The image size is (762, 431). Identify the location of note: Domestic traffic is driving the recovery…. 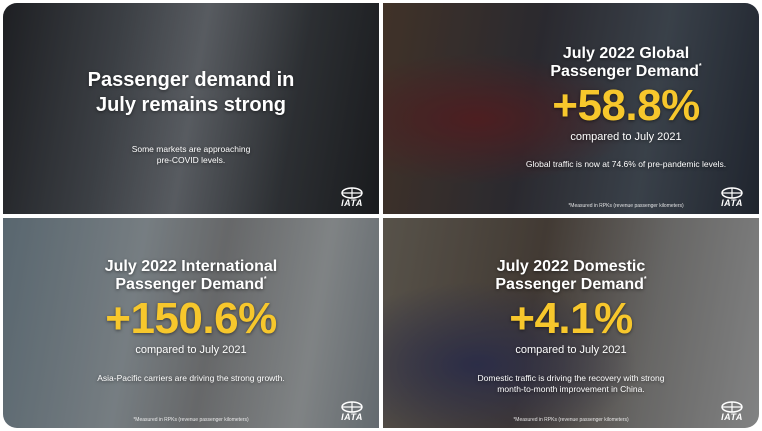
(571, 378).